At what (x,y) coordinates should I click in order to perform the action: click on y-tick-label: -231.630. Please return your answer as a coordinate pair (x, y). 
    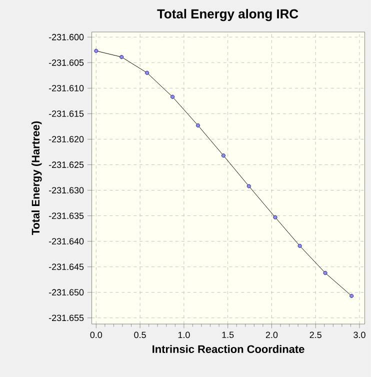
    Looking at the image, I should click on (66, 190).